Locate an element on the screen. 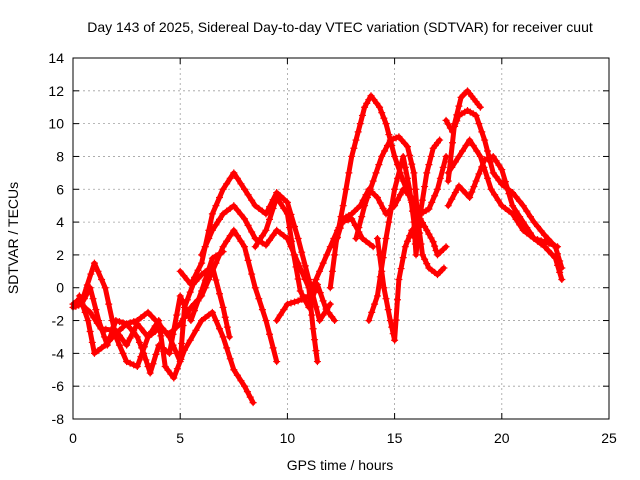  x-tick-label: 5 is located at coordinates (180, 438).